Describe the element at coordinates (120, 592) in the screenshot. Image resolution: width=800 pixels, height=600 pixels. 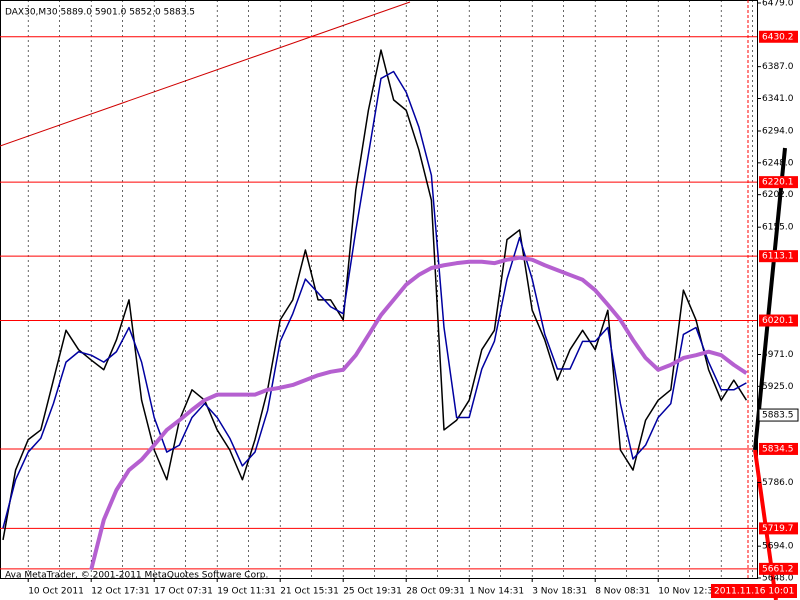
I see `x-tick-label: 12 Oct 17:31` at that location.